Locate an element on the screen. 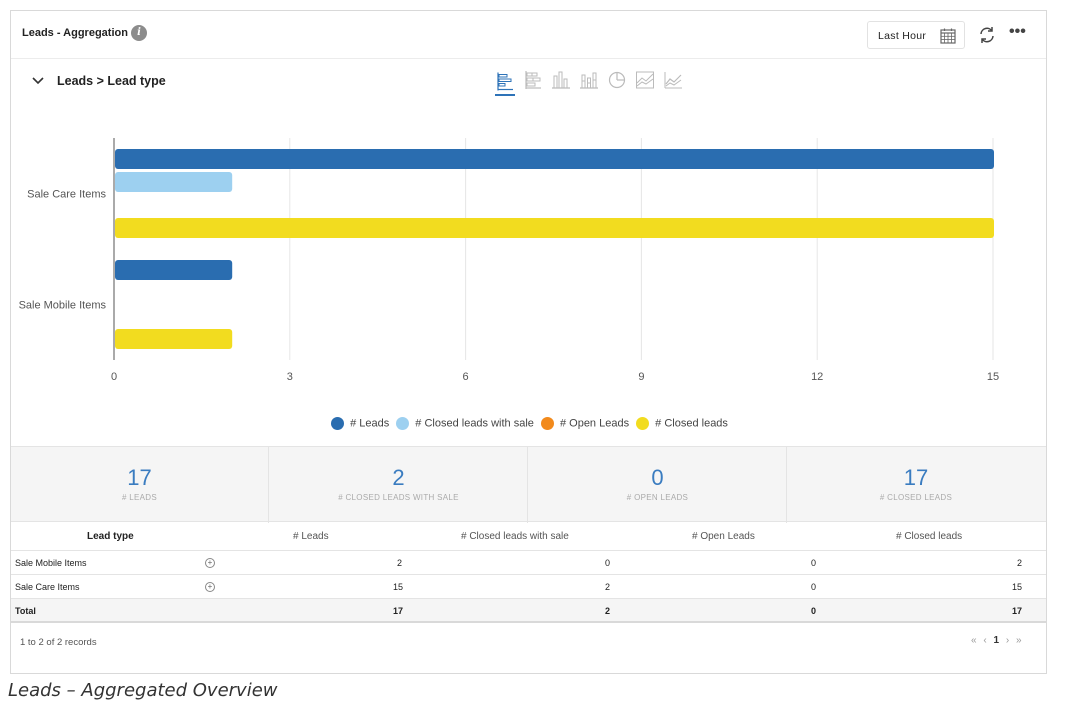 The height and width of the screenshot is (728, 1066). pagination: « ‹ 1 › » is located at coordinates (1006, 640).